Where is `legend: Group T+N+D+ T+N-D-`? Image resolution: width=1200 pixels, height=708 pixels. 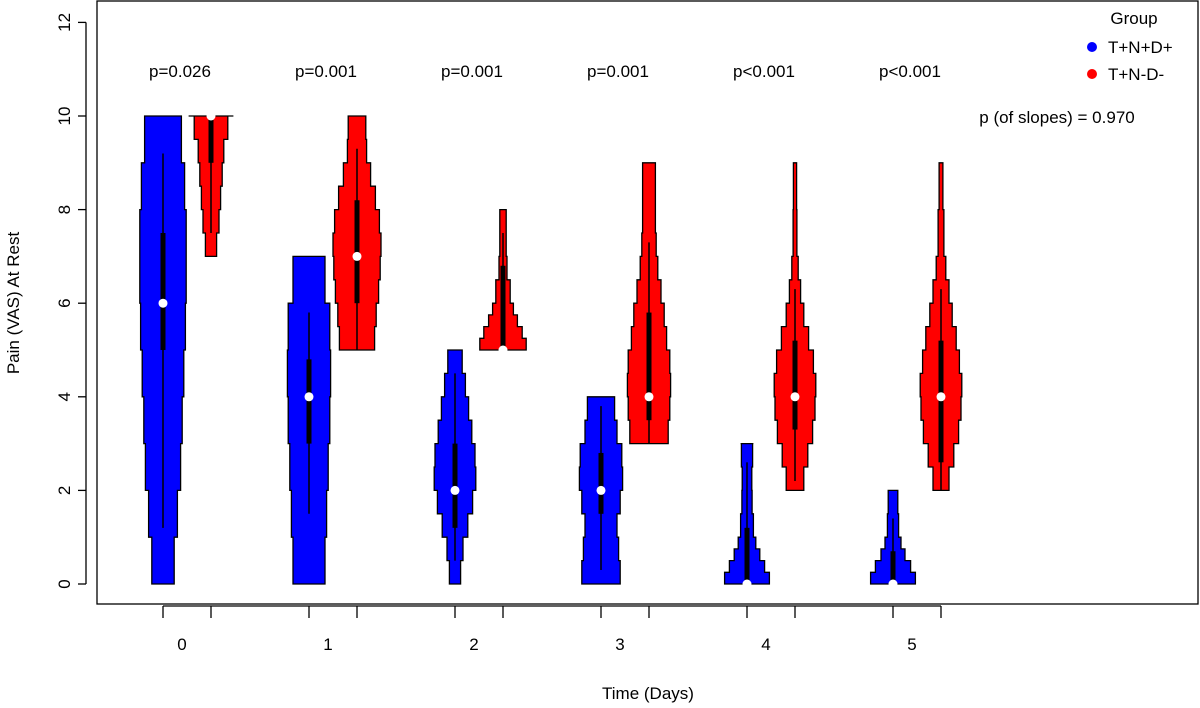 legend: Group T+N+D+ T+N-D- is located at coordinates (1130, 46).